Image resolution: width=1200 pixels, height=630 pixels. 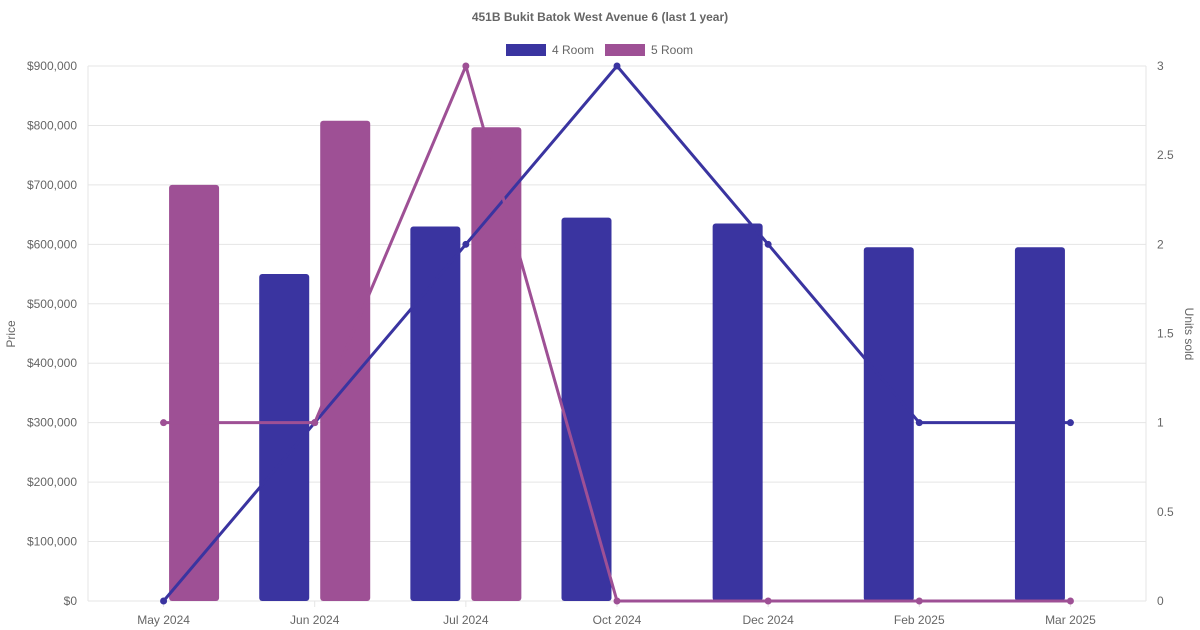 I want to click on y-left-tick-label: $800,000, so click(x=52, y=125).